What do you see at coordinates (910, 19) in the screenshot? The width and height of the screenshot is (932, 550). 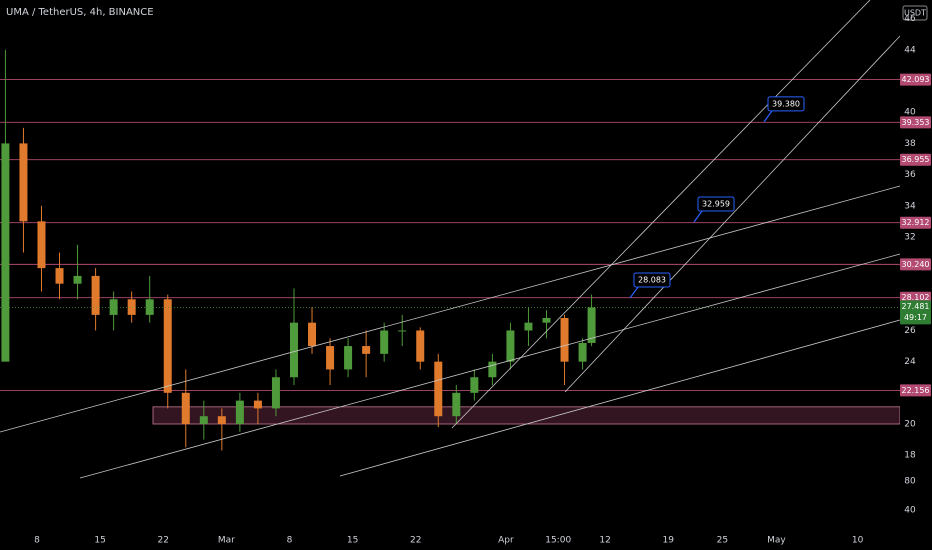 I see `y-tick-label: 46` at bounding box center [910, 19].